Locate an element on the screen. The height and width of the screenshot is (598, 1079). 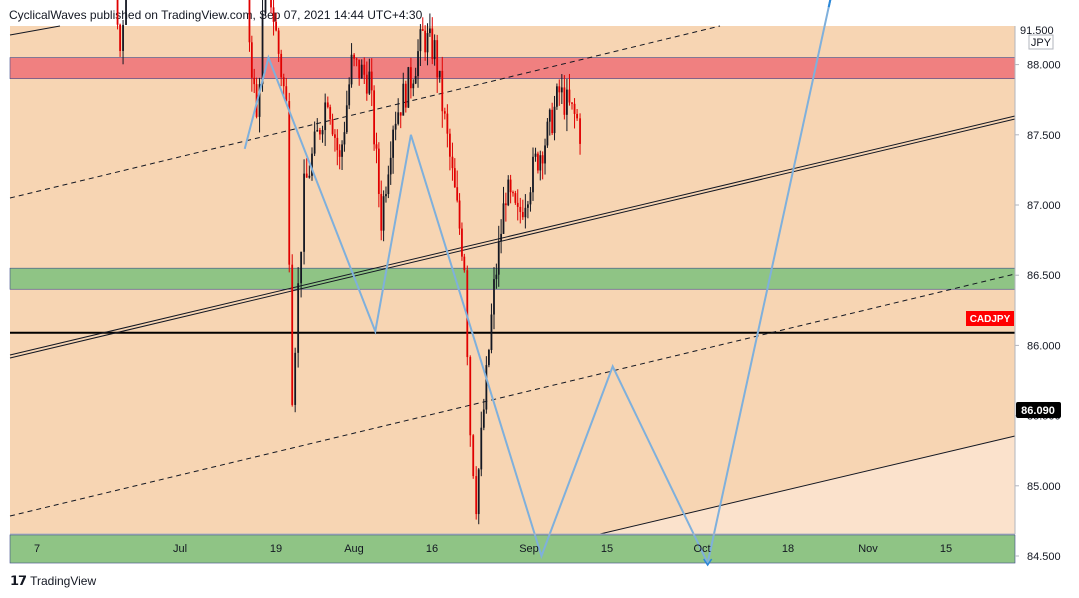
time-tick-label-9: Nov is located at coordinates (868, 549).